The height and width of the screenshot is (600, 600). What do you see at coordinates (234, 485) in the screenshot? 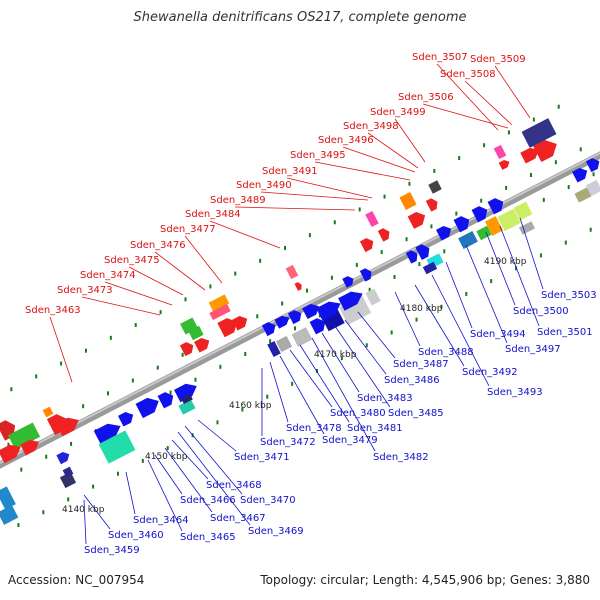
I see `bottom-gene-label: Sden_3468` at bounding box center [234, 485].